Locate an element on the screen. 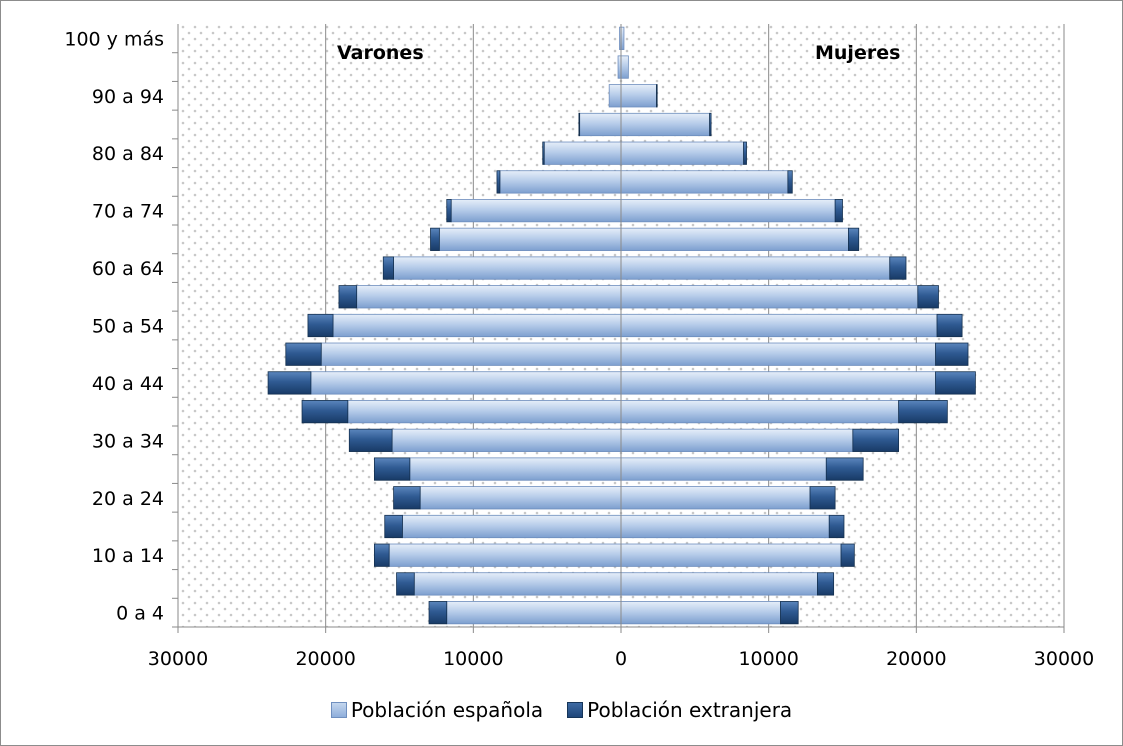 The height and width of the screenshot is (746, 1123). y-tick-label: 50 a 54 is located at coordinates (128, 327).